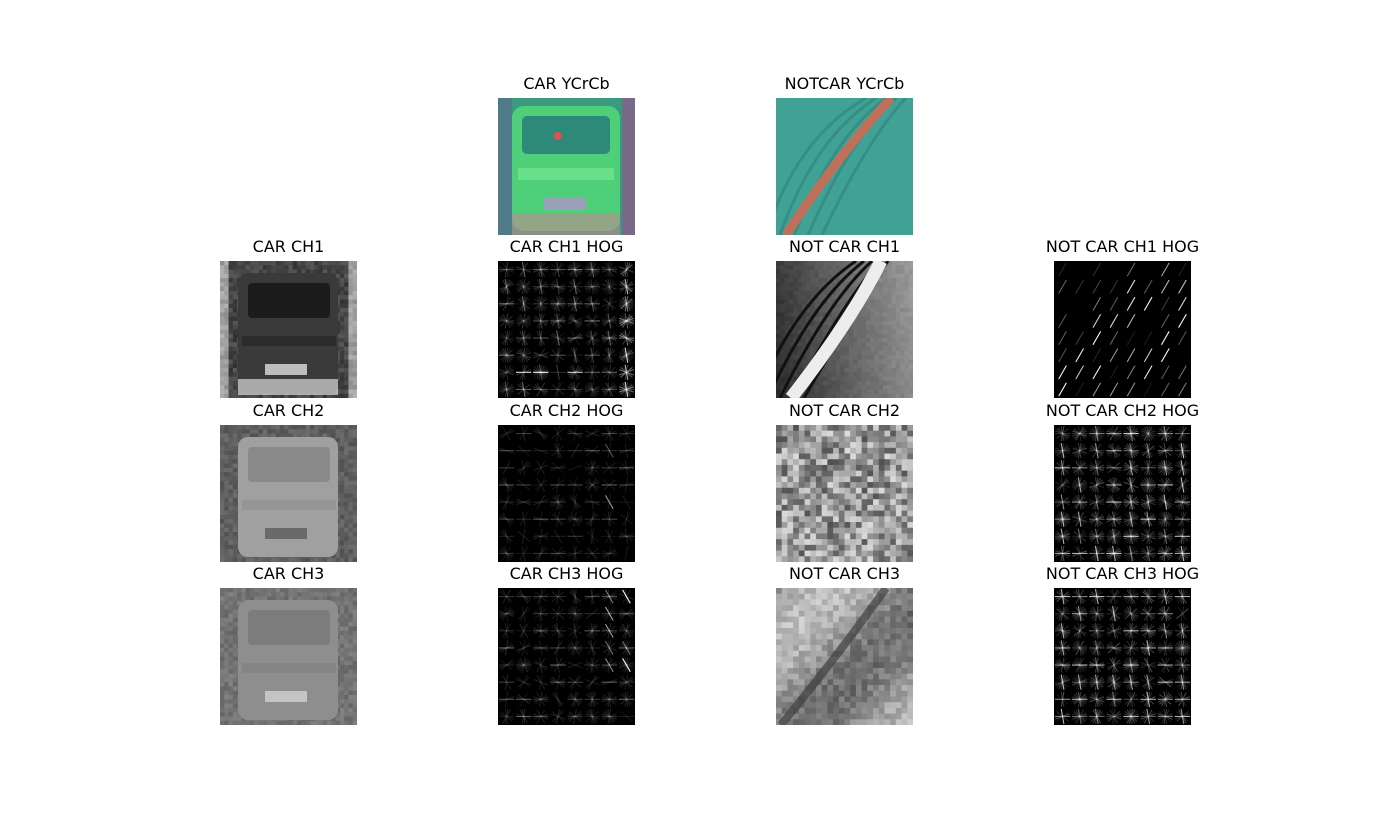  I want to click on panel-title: CAR CH1 HOG, so click(566, 246).